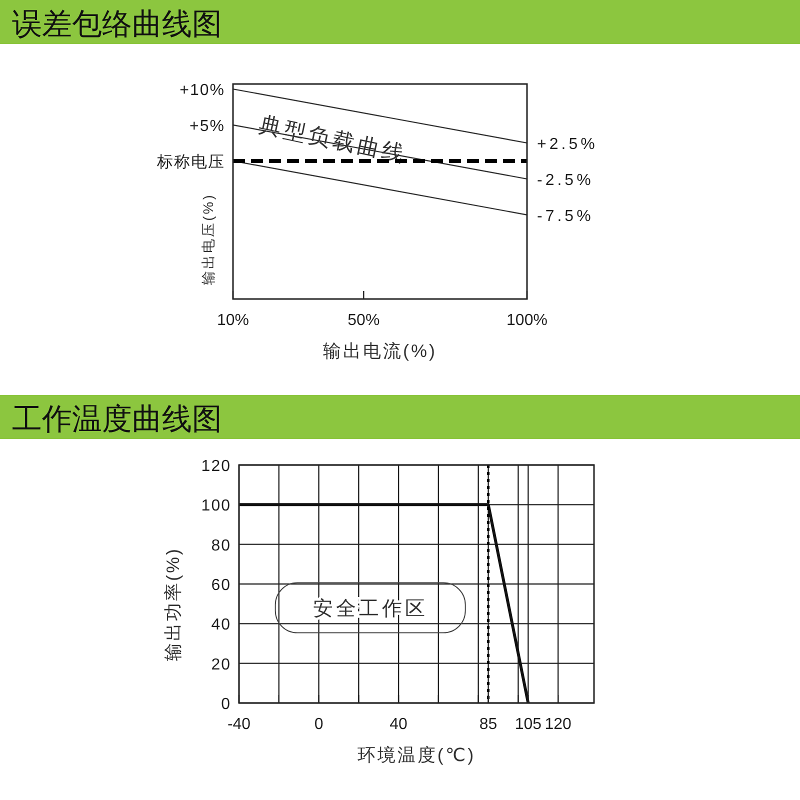  I want to click on y-tick-label: 40, so click(221, 625).